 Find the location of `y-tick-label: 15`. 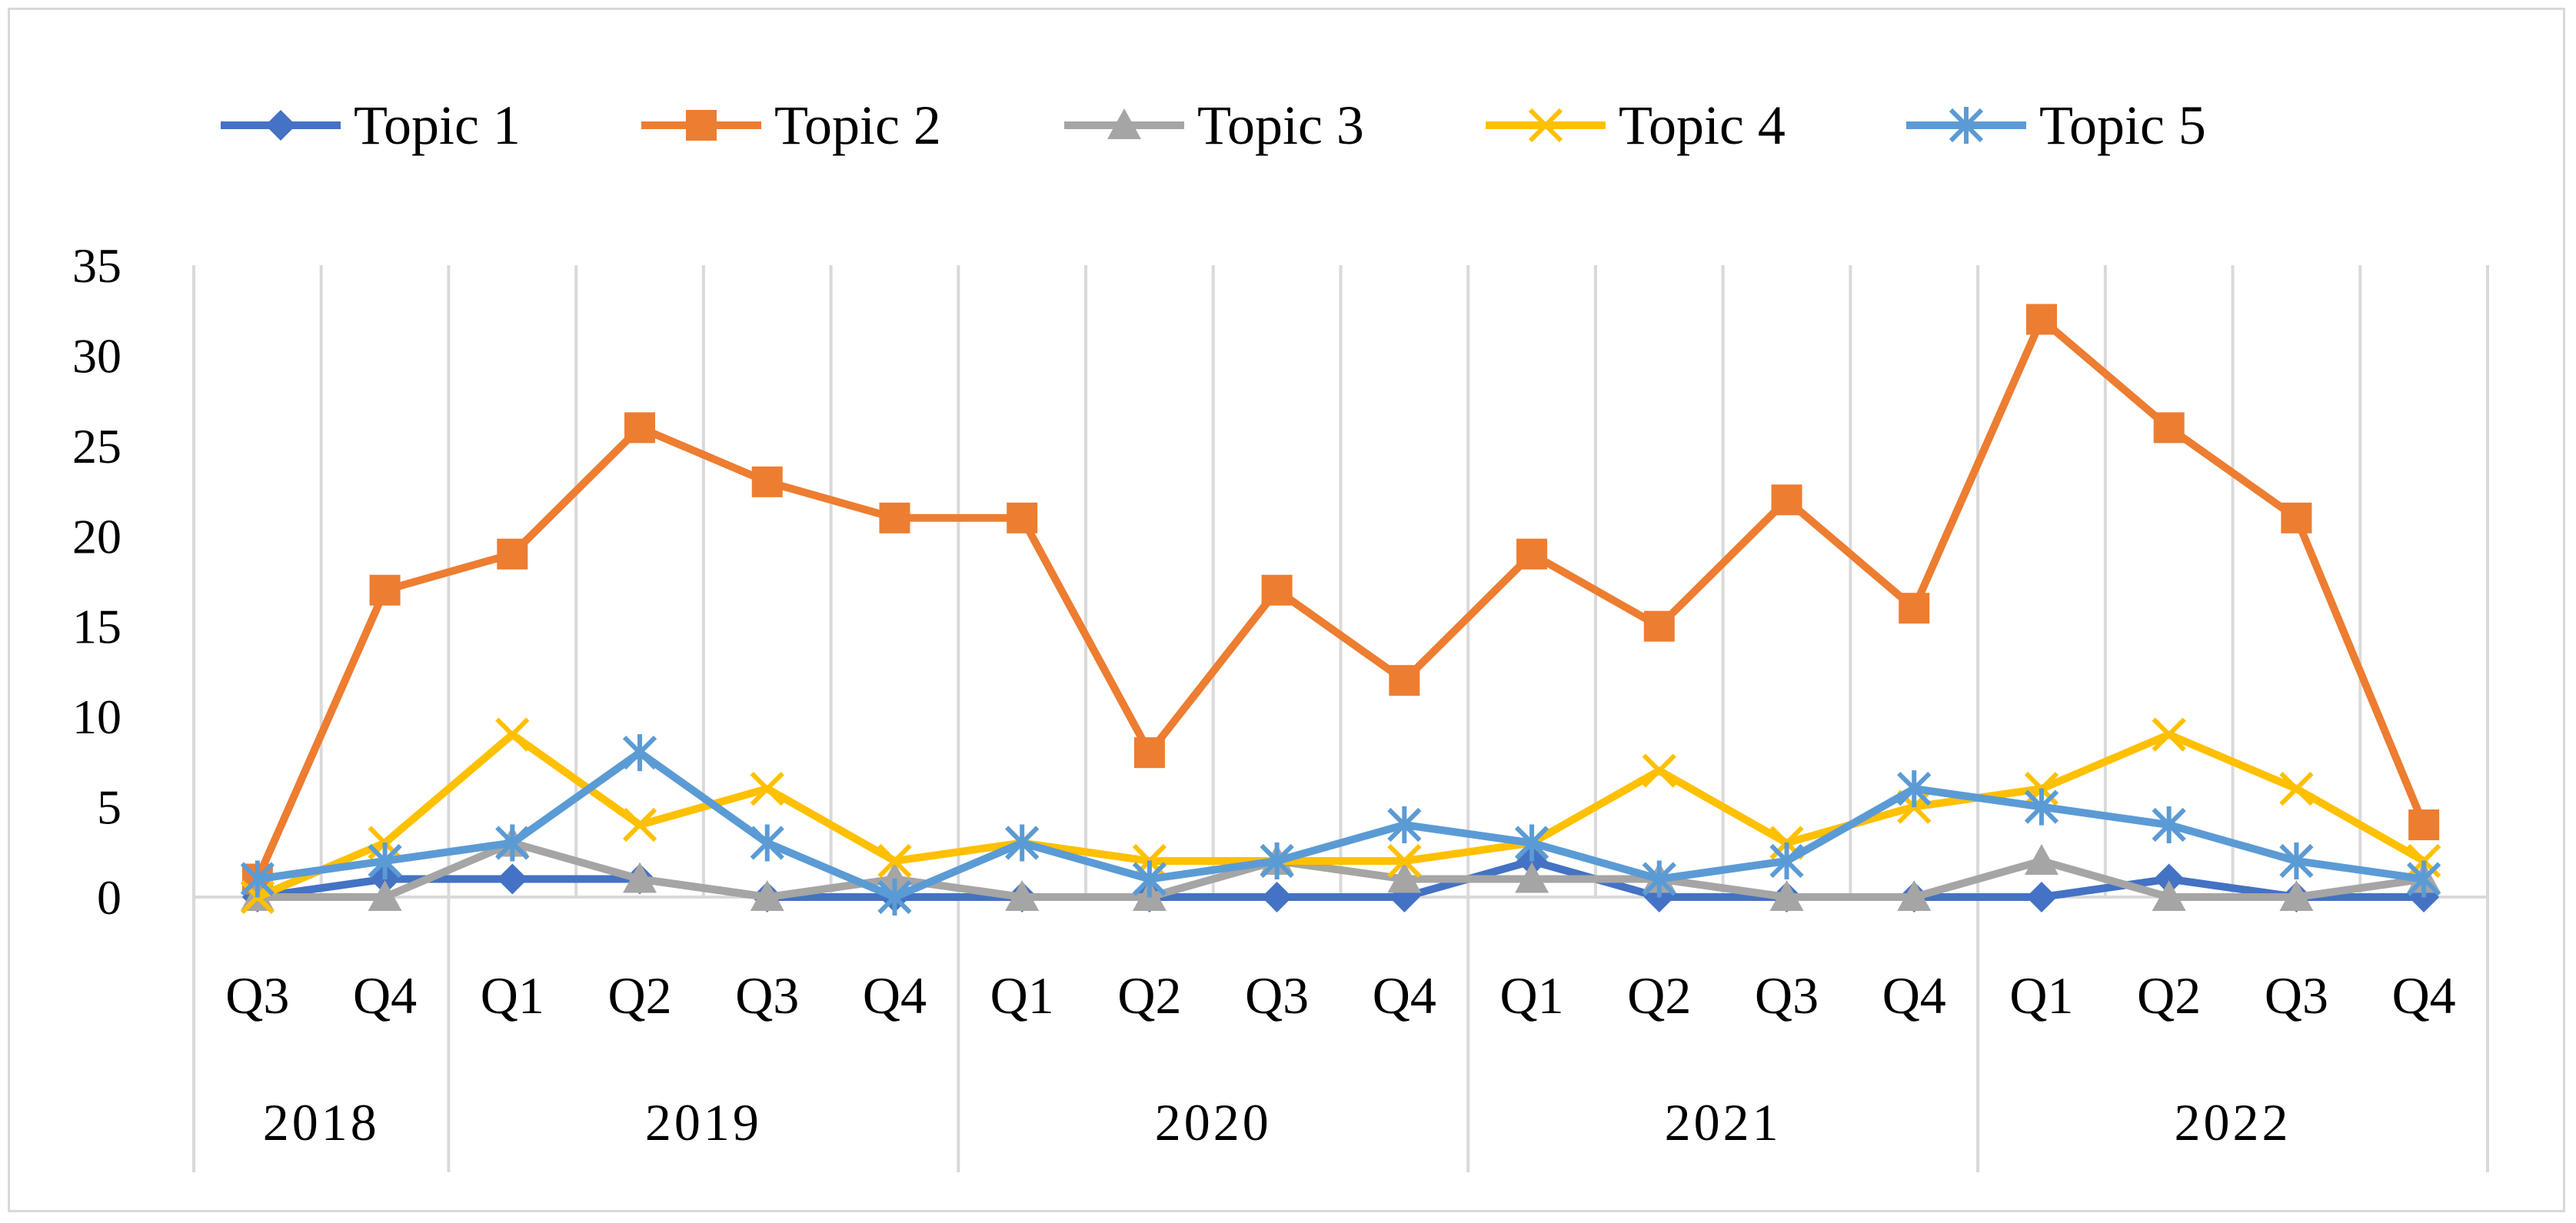

y-tick-label: 15 is located at coordinates (96, 627).